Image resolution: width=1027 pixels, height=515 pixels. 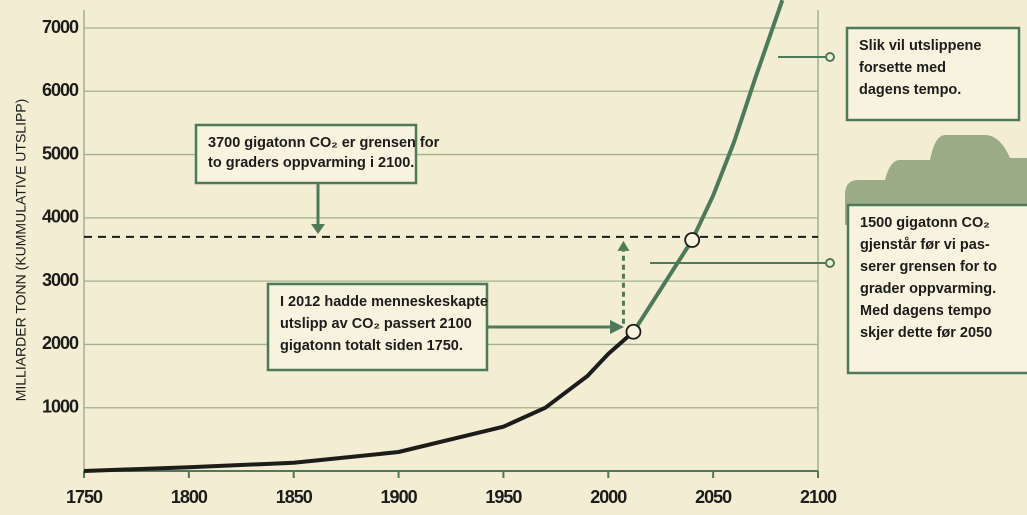 I want to click on annotation-text: 3700 gigatonn CO₂ er grensen for, so click(x=324, y=143).